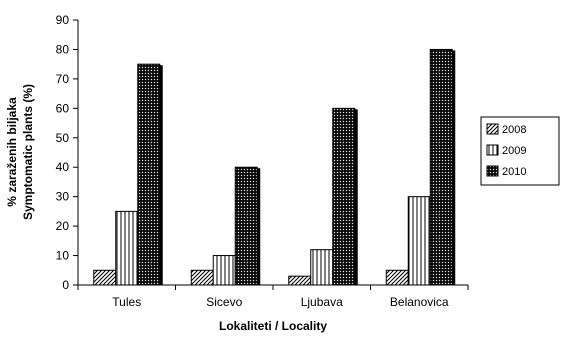 The height and width of the screenshot is (339, 565). I want to click on x-category-label: Ljubava, so click(322, 302).